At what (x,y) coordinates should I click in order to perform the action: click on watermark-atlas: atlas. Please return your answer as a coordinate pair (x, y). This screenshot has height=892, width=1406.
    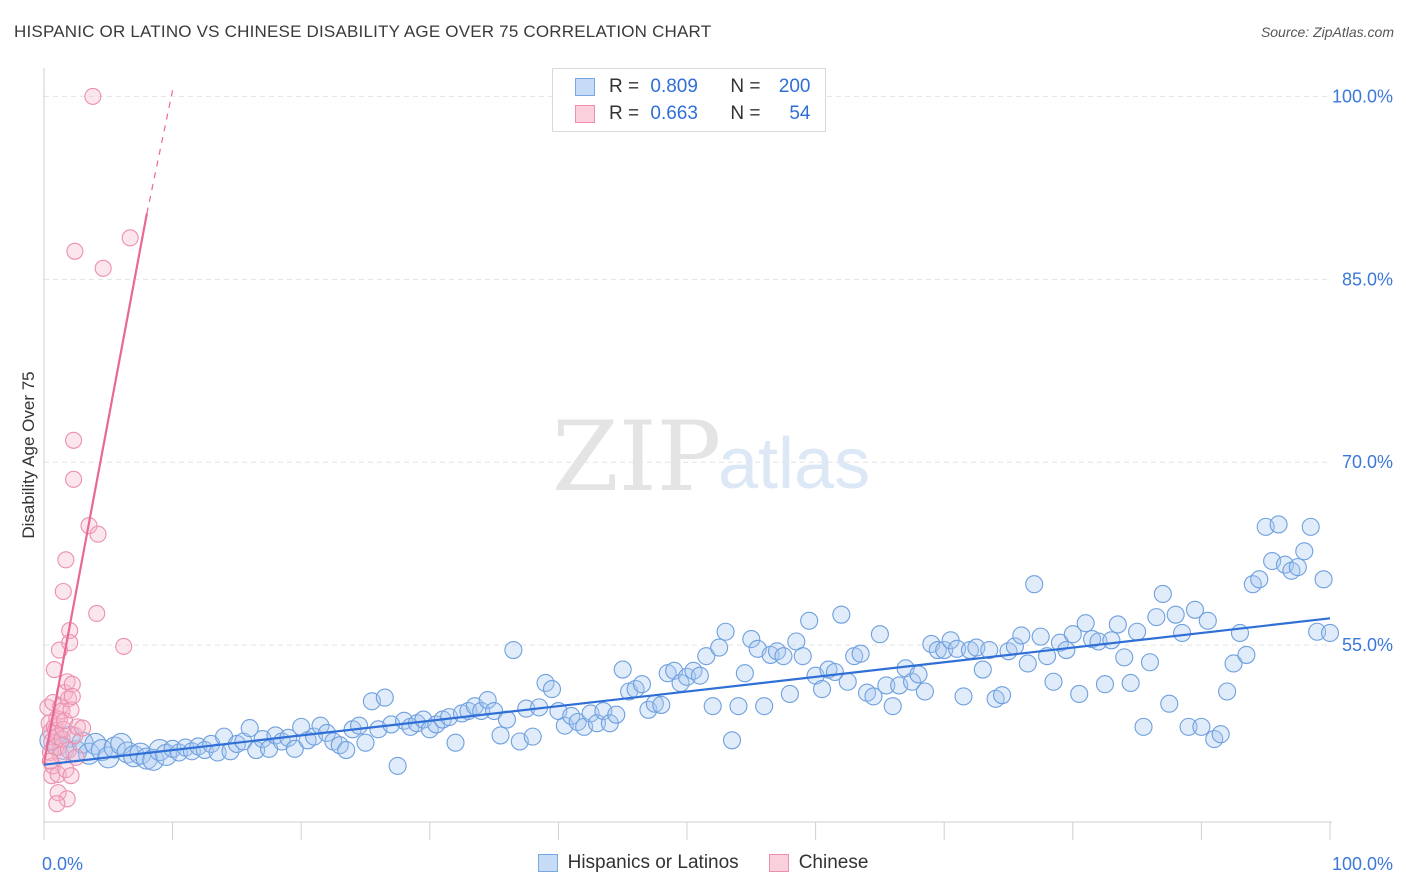
    Looking at the image, I should click on (794, 464).